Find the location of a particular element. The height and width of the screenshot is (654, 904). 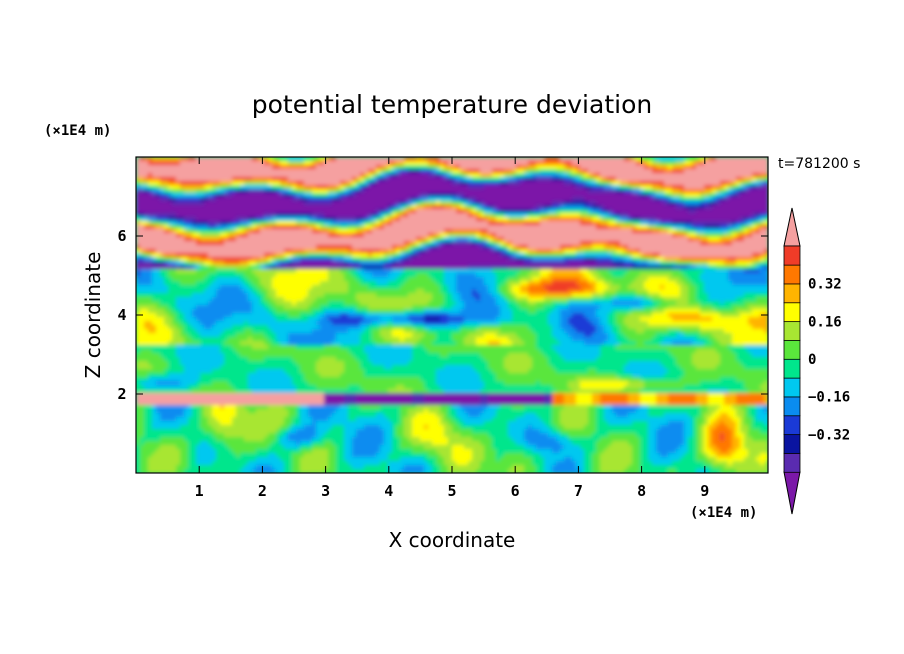

y-tick-label: 6 is located at coordinates (121, 236).